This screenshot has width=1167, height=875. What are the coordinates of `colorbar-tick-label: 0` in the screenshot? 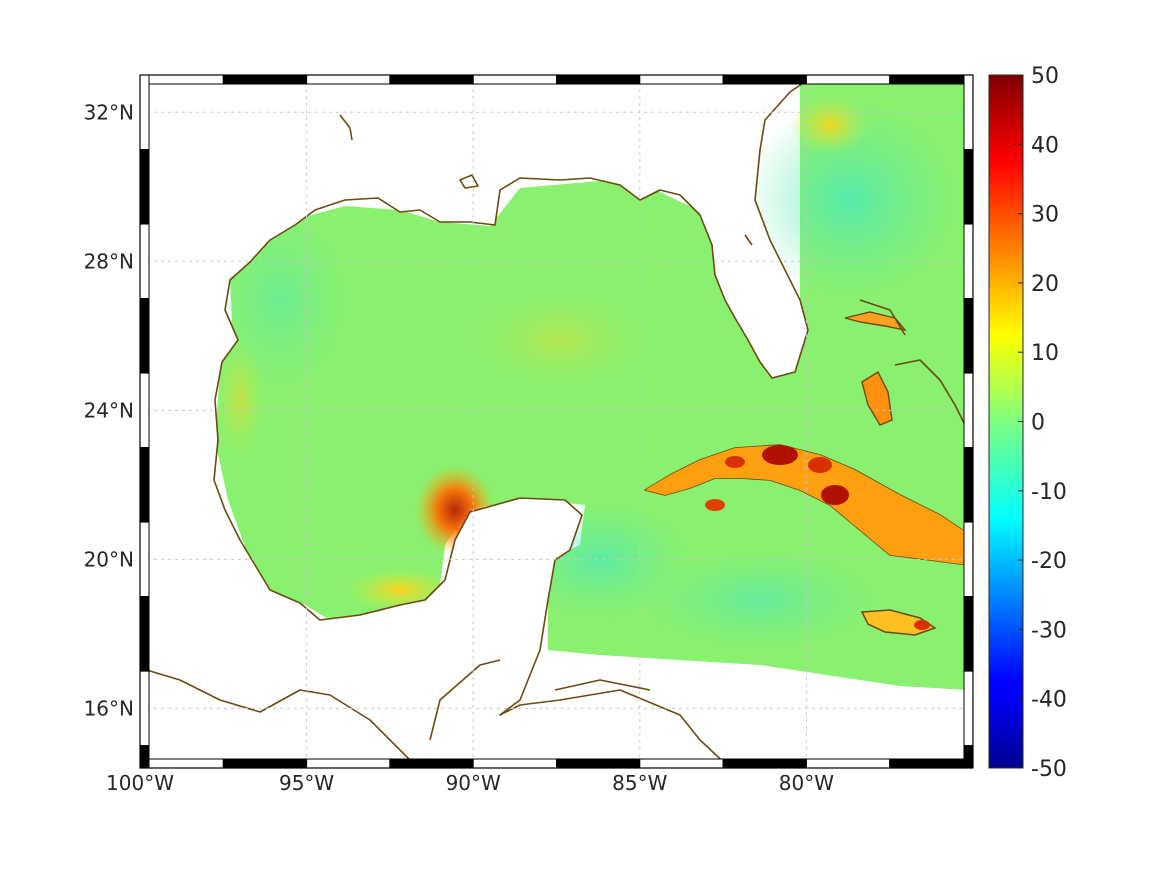 It's located at (1038, 423).